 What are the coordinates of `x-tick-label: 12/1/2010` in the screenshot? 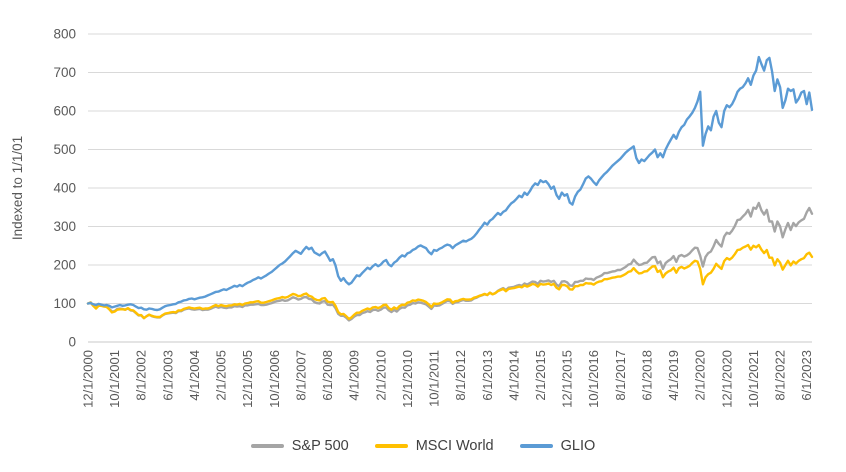 It's located at (407, 379).